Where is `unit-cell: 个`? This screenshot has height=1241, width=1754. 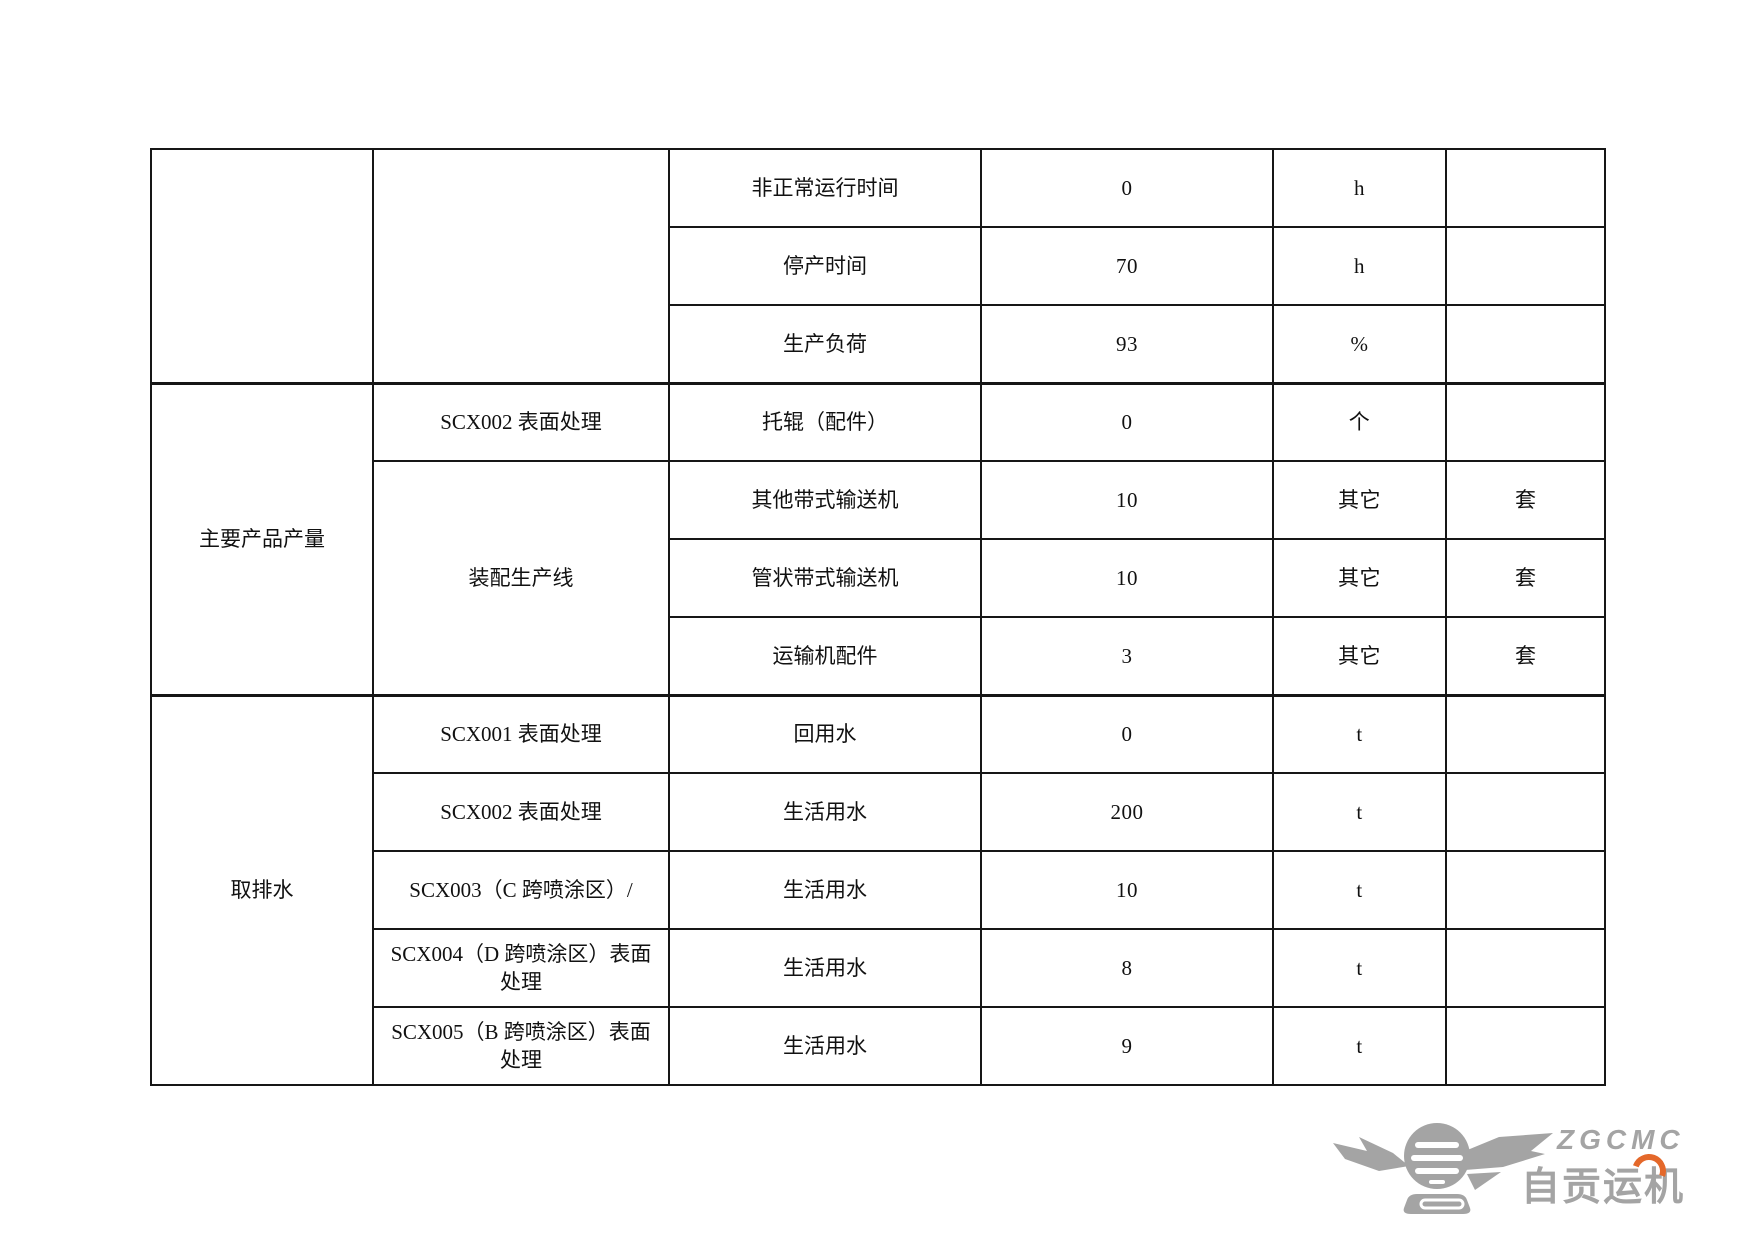 unit-cell: 个 is located at coordinates (1359, 421).